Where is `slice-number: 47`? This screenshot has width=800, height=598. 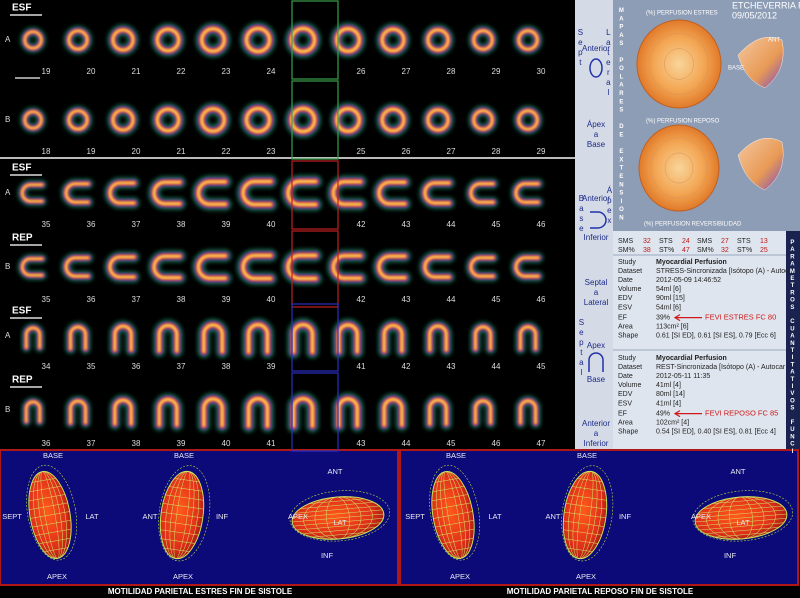 slice-number: 47 is located at coordinates (541, 443).